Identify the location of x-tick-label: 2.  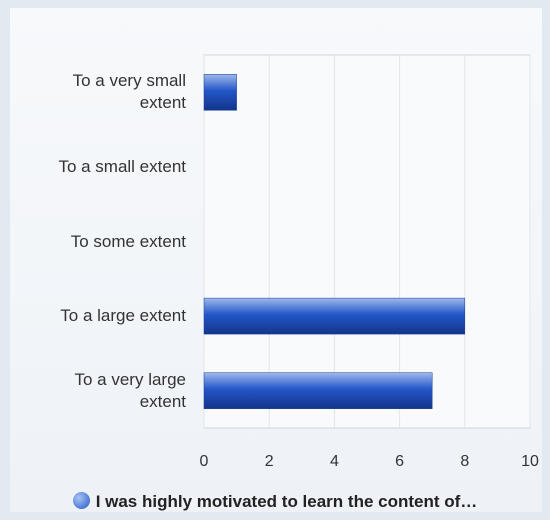
(269, 461).